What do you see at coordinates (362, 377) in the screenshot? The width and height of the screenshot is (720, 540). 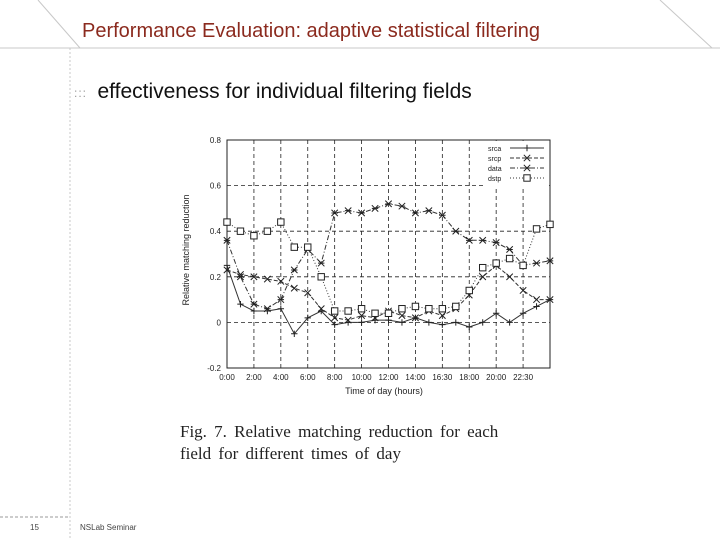 I see `x-tick-label: 10:00` at bounding box center [362, 377].